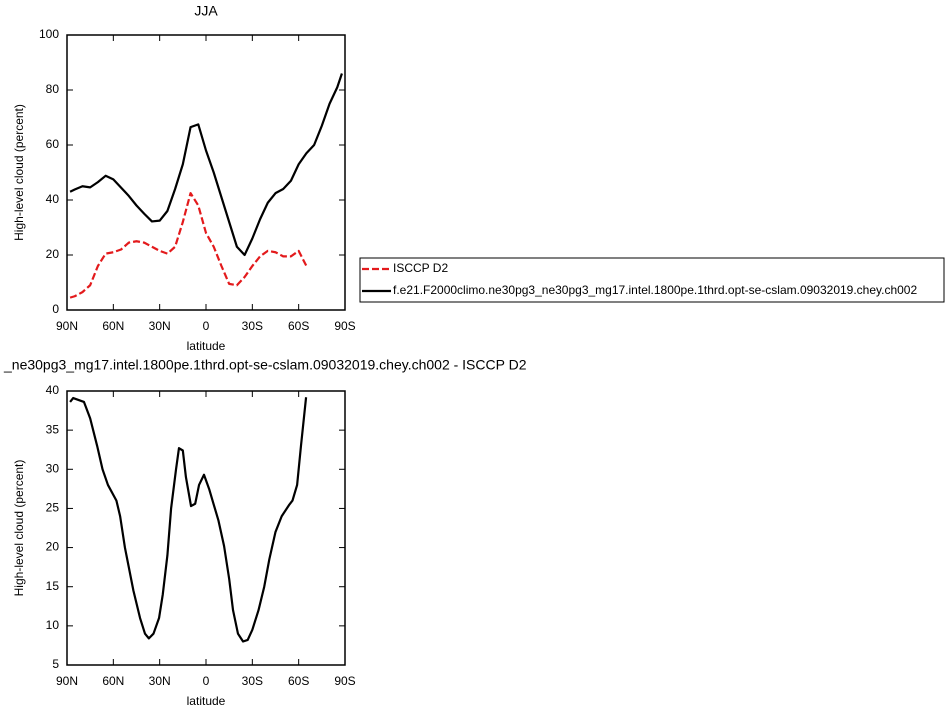 This screenshot has width=952, height=714. I want to click on y-tick-label: 25, so click(53, 508).